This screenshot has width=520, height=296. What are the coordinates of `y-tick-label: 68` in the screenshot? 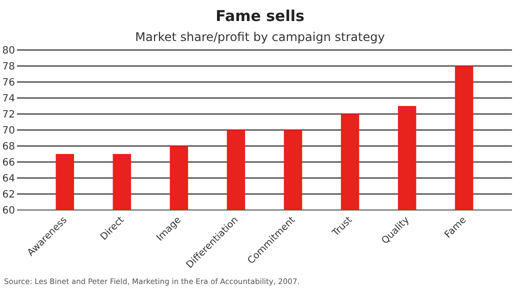 It's located at (8, 147).